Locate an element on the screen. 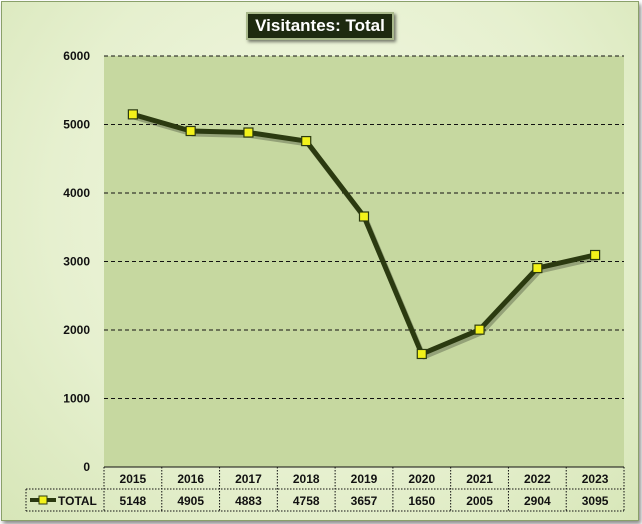 This screenshot has width=642, height=524. y-axis-ticks: 0 1000 2000 3000 4000 5000 6000 is located at coordinates (76, 261).